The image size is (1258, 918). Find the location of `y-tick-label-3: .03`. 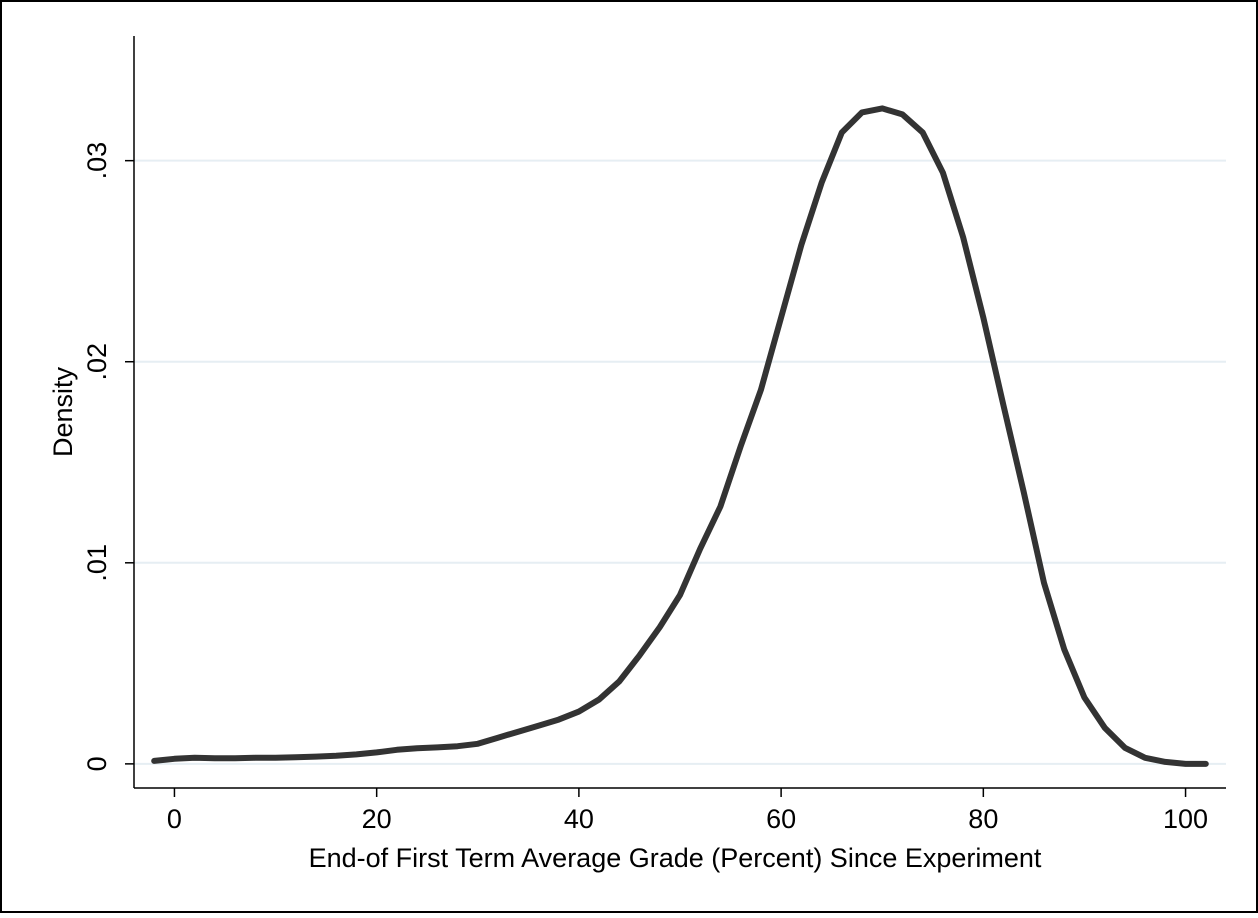

y-tick-label-3: .03 is located at coordinates (97, 161).